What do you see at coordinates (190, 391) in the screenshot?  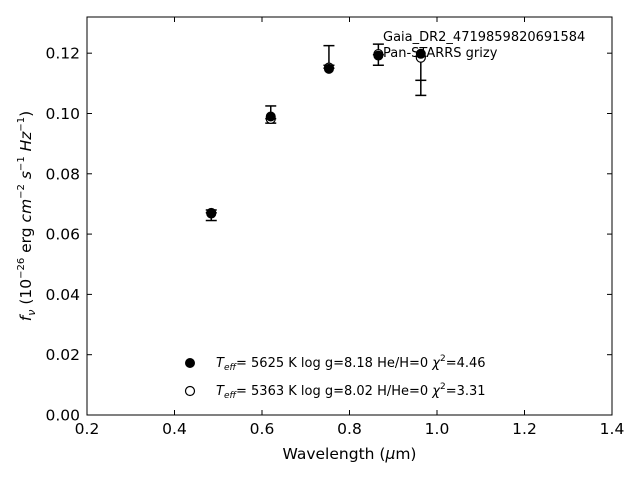 I see `legend-marker-open` at bounding box center [190, 391].